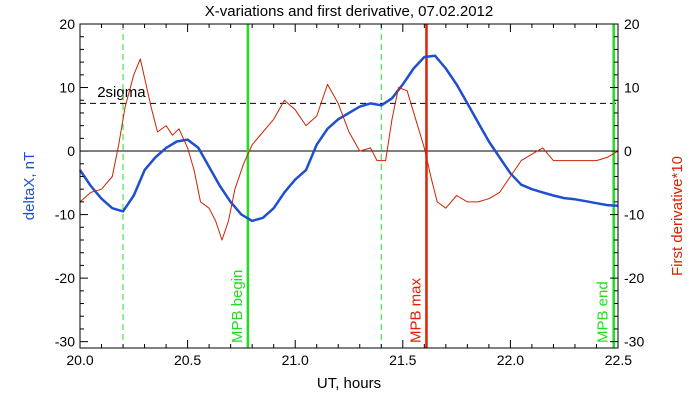  Describe the element at coordinates (29, 186) in the screenshot. I see `y-axis-title-left: deltaX, nT` at that location.